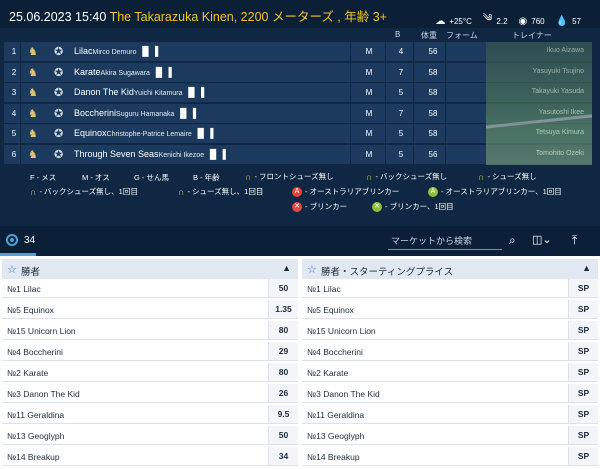 This screenshot has height=469, width=600. I want to click on selection-row: №5 Equinox 1.35, so click(150, 309).